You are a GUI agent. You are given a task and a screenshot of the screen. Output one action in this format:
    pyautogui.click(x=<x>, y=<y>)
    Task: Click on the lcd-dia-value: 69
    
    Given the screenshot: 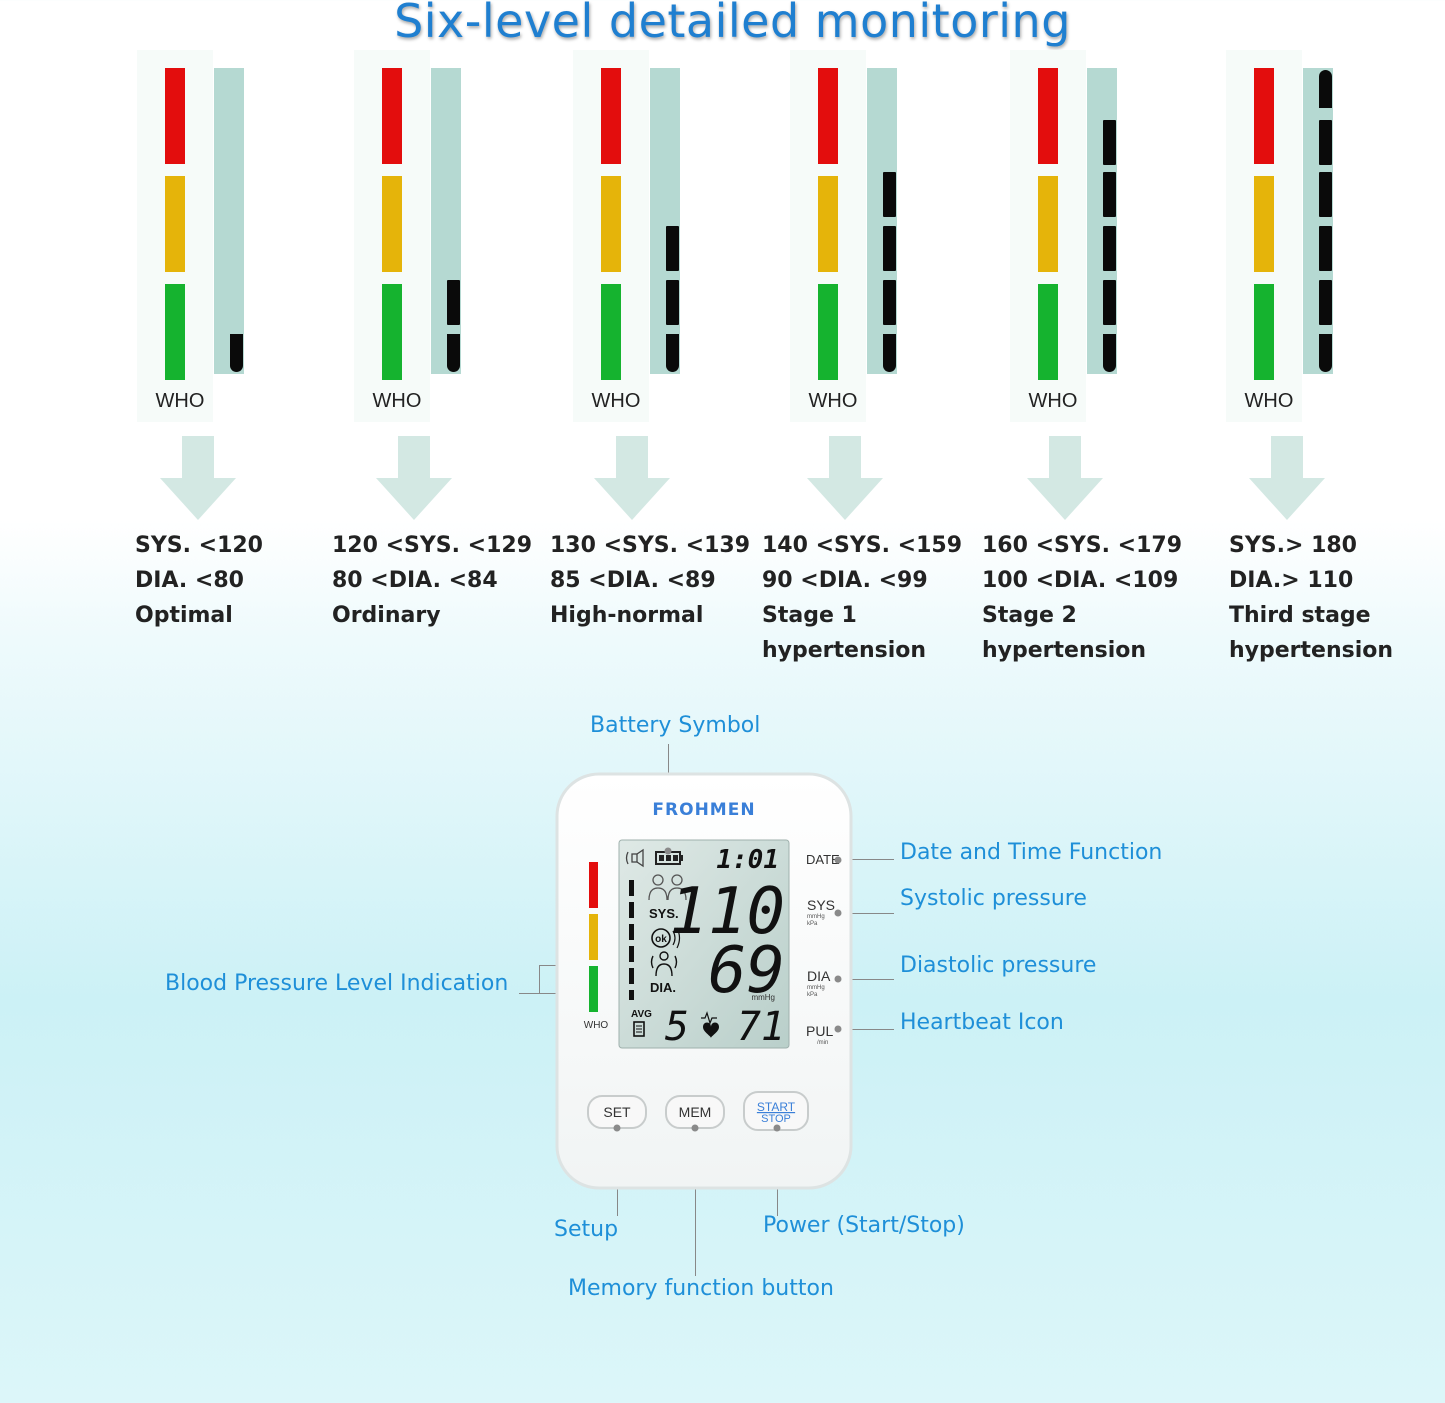 What is the action you would take?
    pyautogui.click(x=746, y=971)
    